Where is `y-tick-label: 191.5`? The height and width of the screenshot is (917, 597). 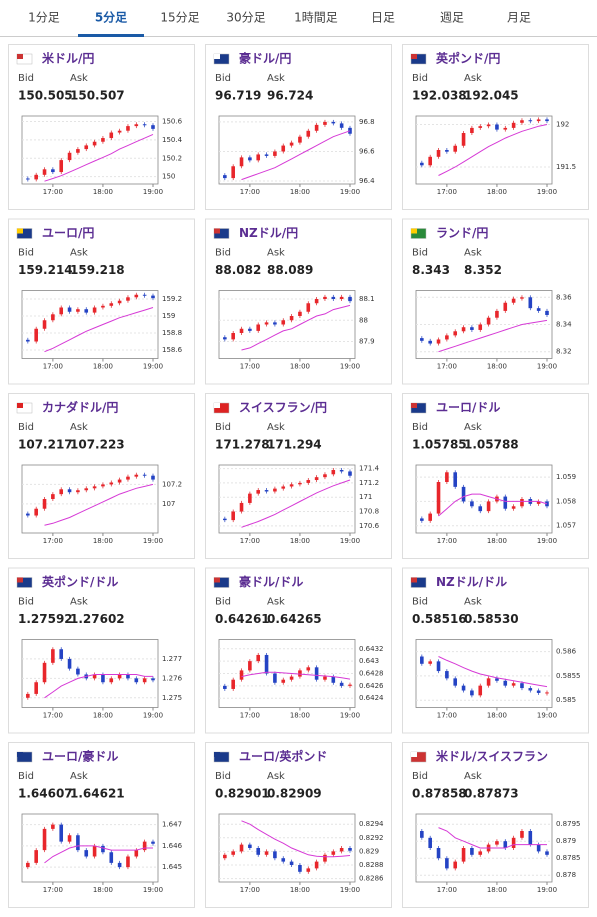 y-tick-label: 191.5 is located at coordinates (566, 167).